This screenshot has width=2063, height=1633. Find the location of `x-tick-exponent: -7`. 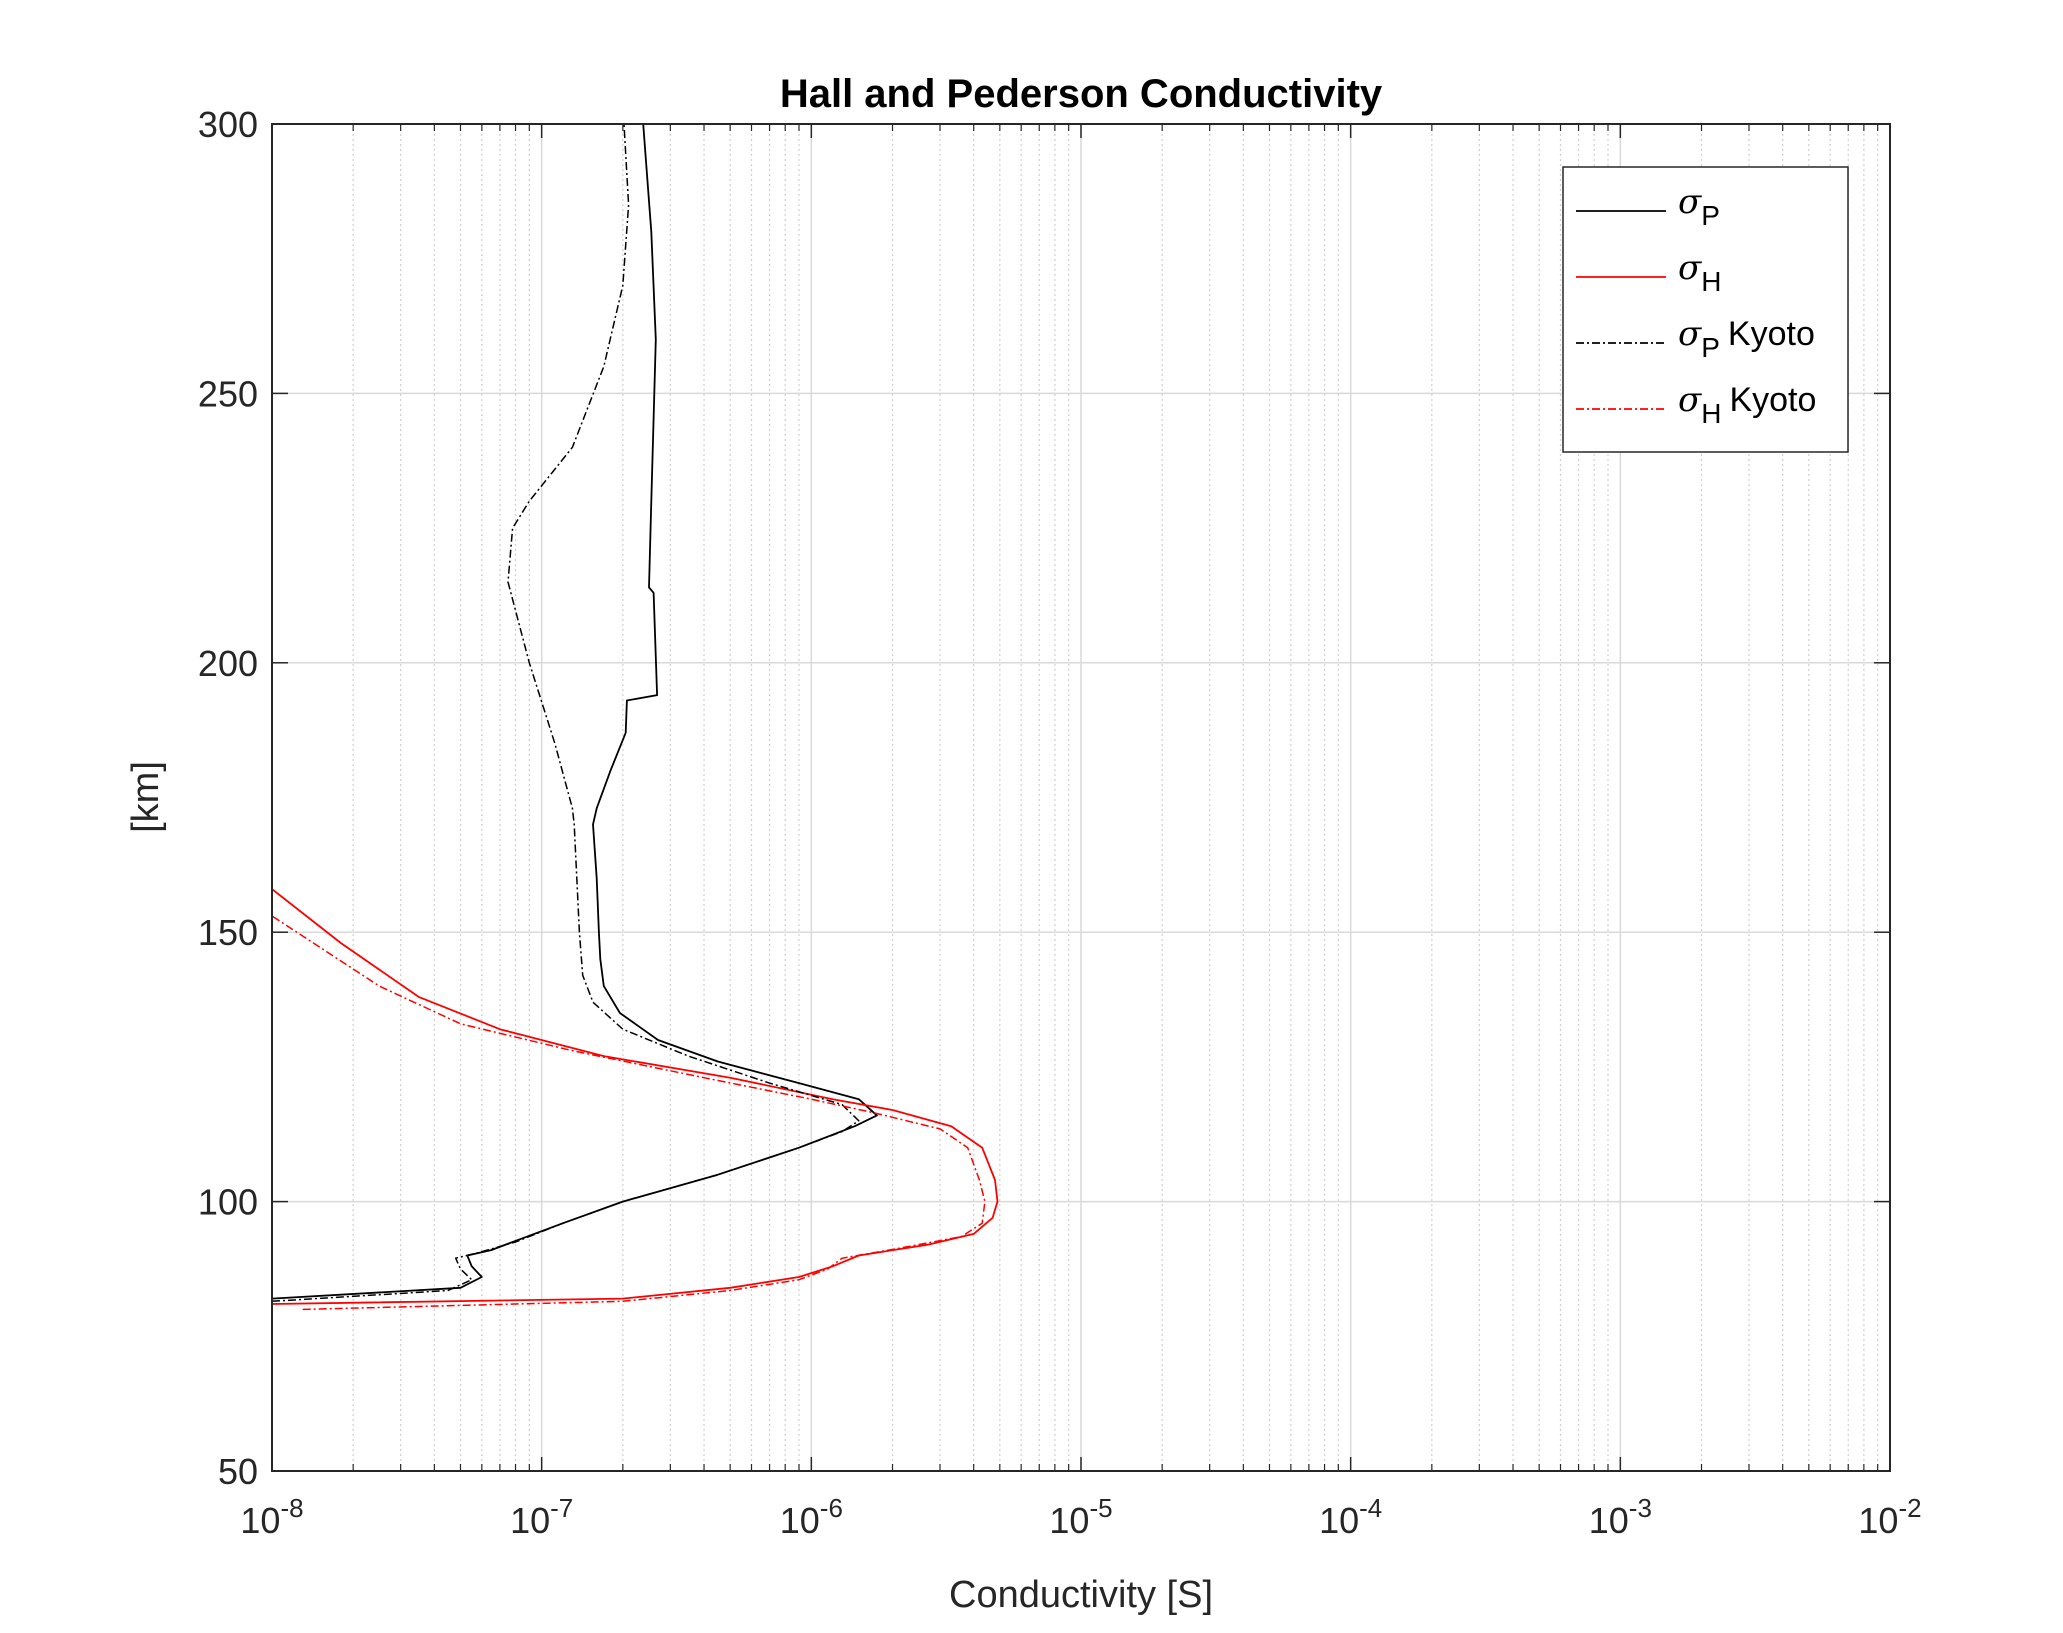

x-tick-exponent: -7 is located at coordinates (561, 1508).